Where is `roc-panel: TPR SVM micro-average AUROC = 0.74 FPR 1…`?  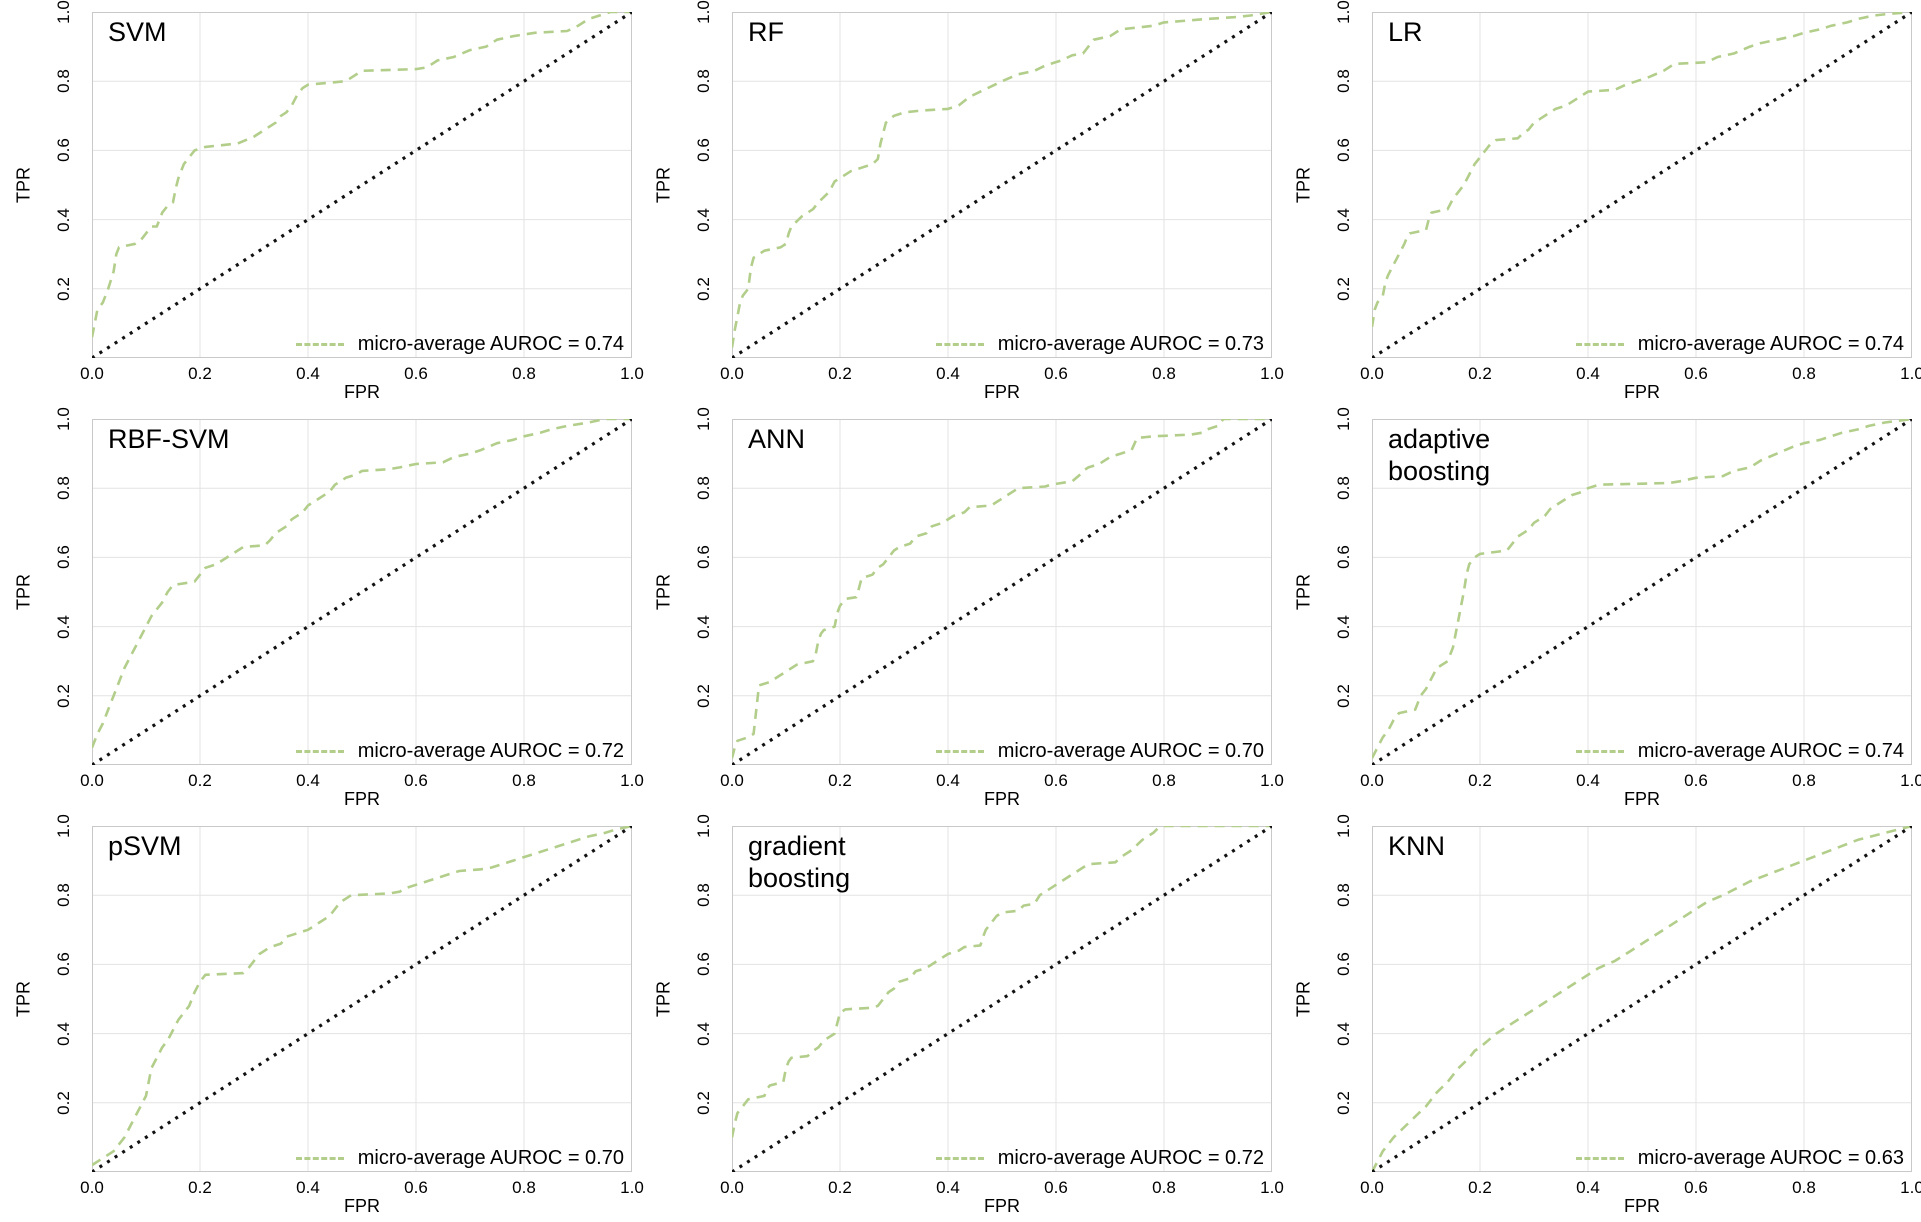 roc-panel: TPR SVM micro-average AUROC = 0.74 FPR 1… is located at coordinates (322, 203).